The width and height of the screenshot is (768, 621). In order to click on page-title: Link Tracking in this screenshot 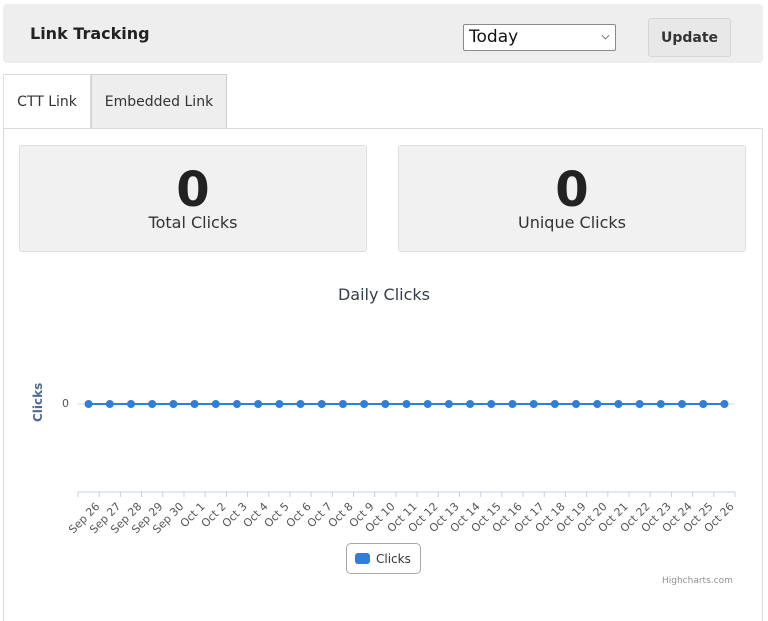, I will do `click(90, 33)`.